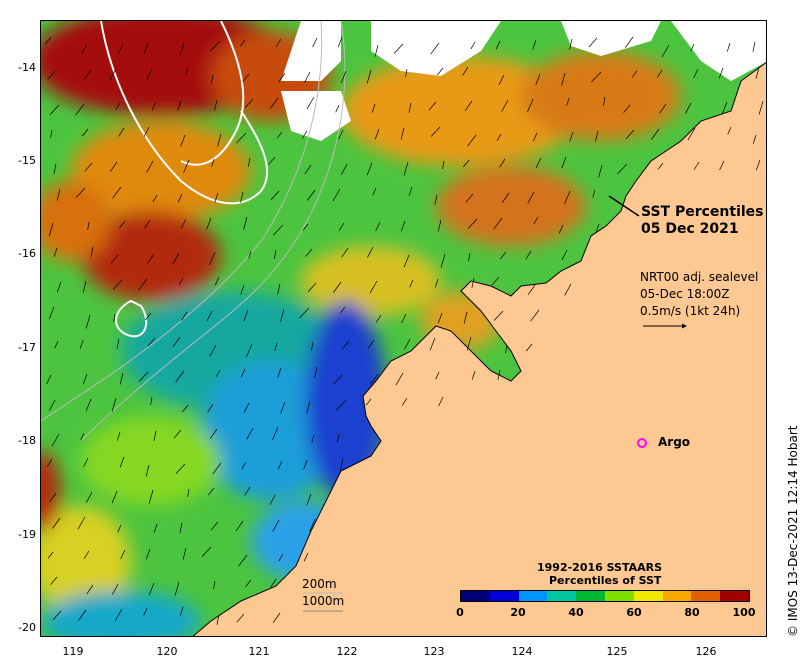 The height and width of the screenshot is (672, 810). What do you see at coordinates (518, 612) in the screenshot?
I see `colorbar-label: 20` at bounding box center [518, 612].